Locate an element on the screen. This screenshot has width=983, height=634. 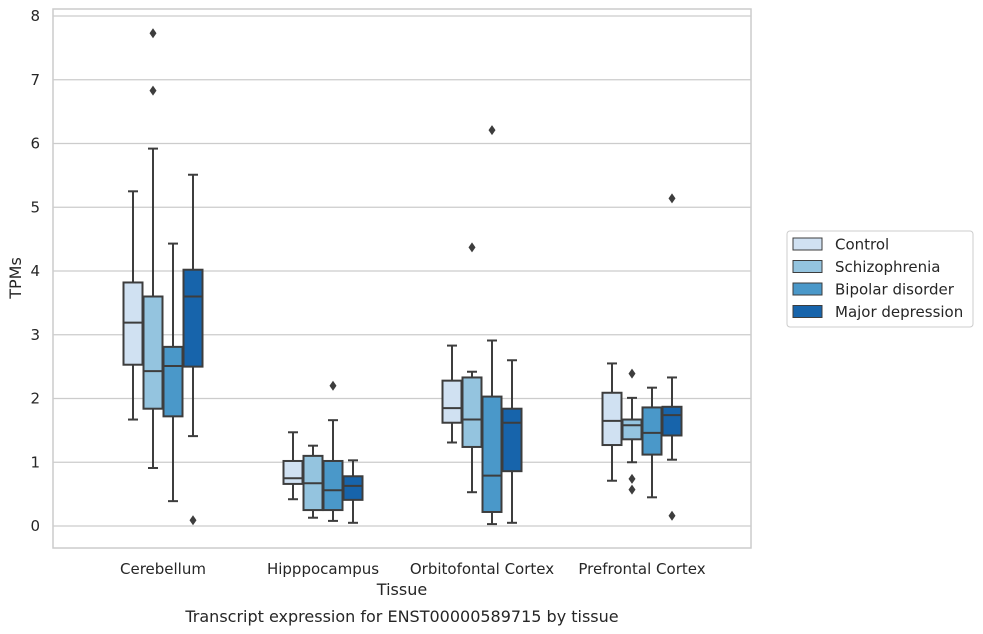
x-tick-label: Cerebellum is located at coordinates (163, 569).